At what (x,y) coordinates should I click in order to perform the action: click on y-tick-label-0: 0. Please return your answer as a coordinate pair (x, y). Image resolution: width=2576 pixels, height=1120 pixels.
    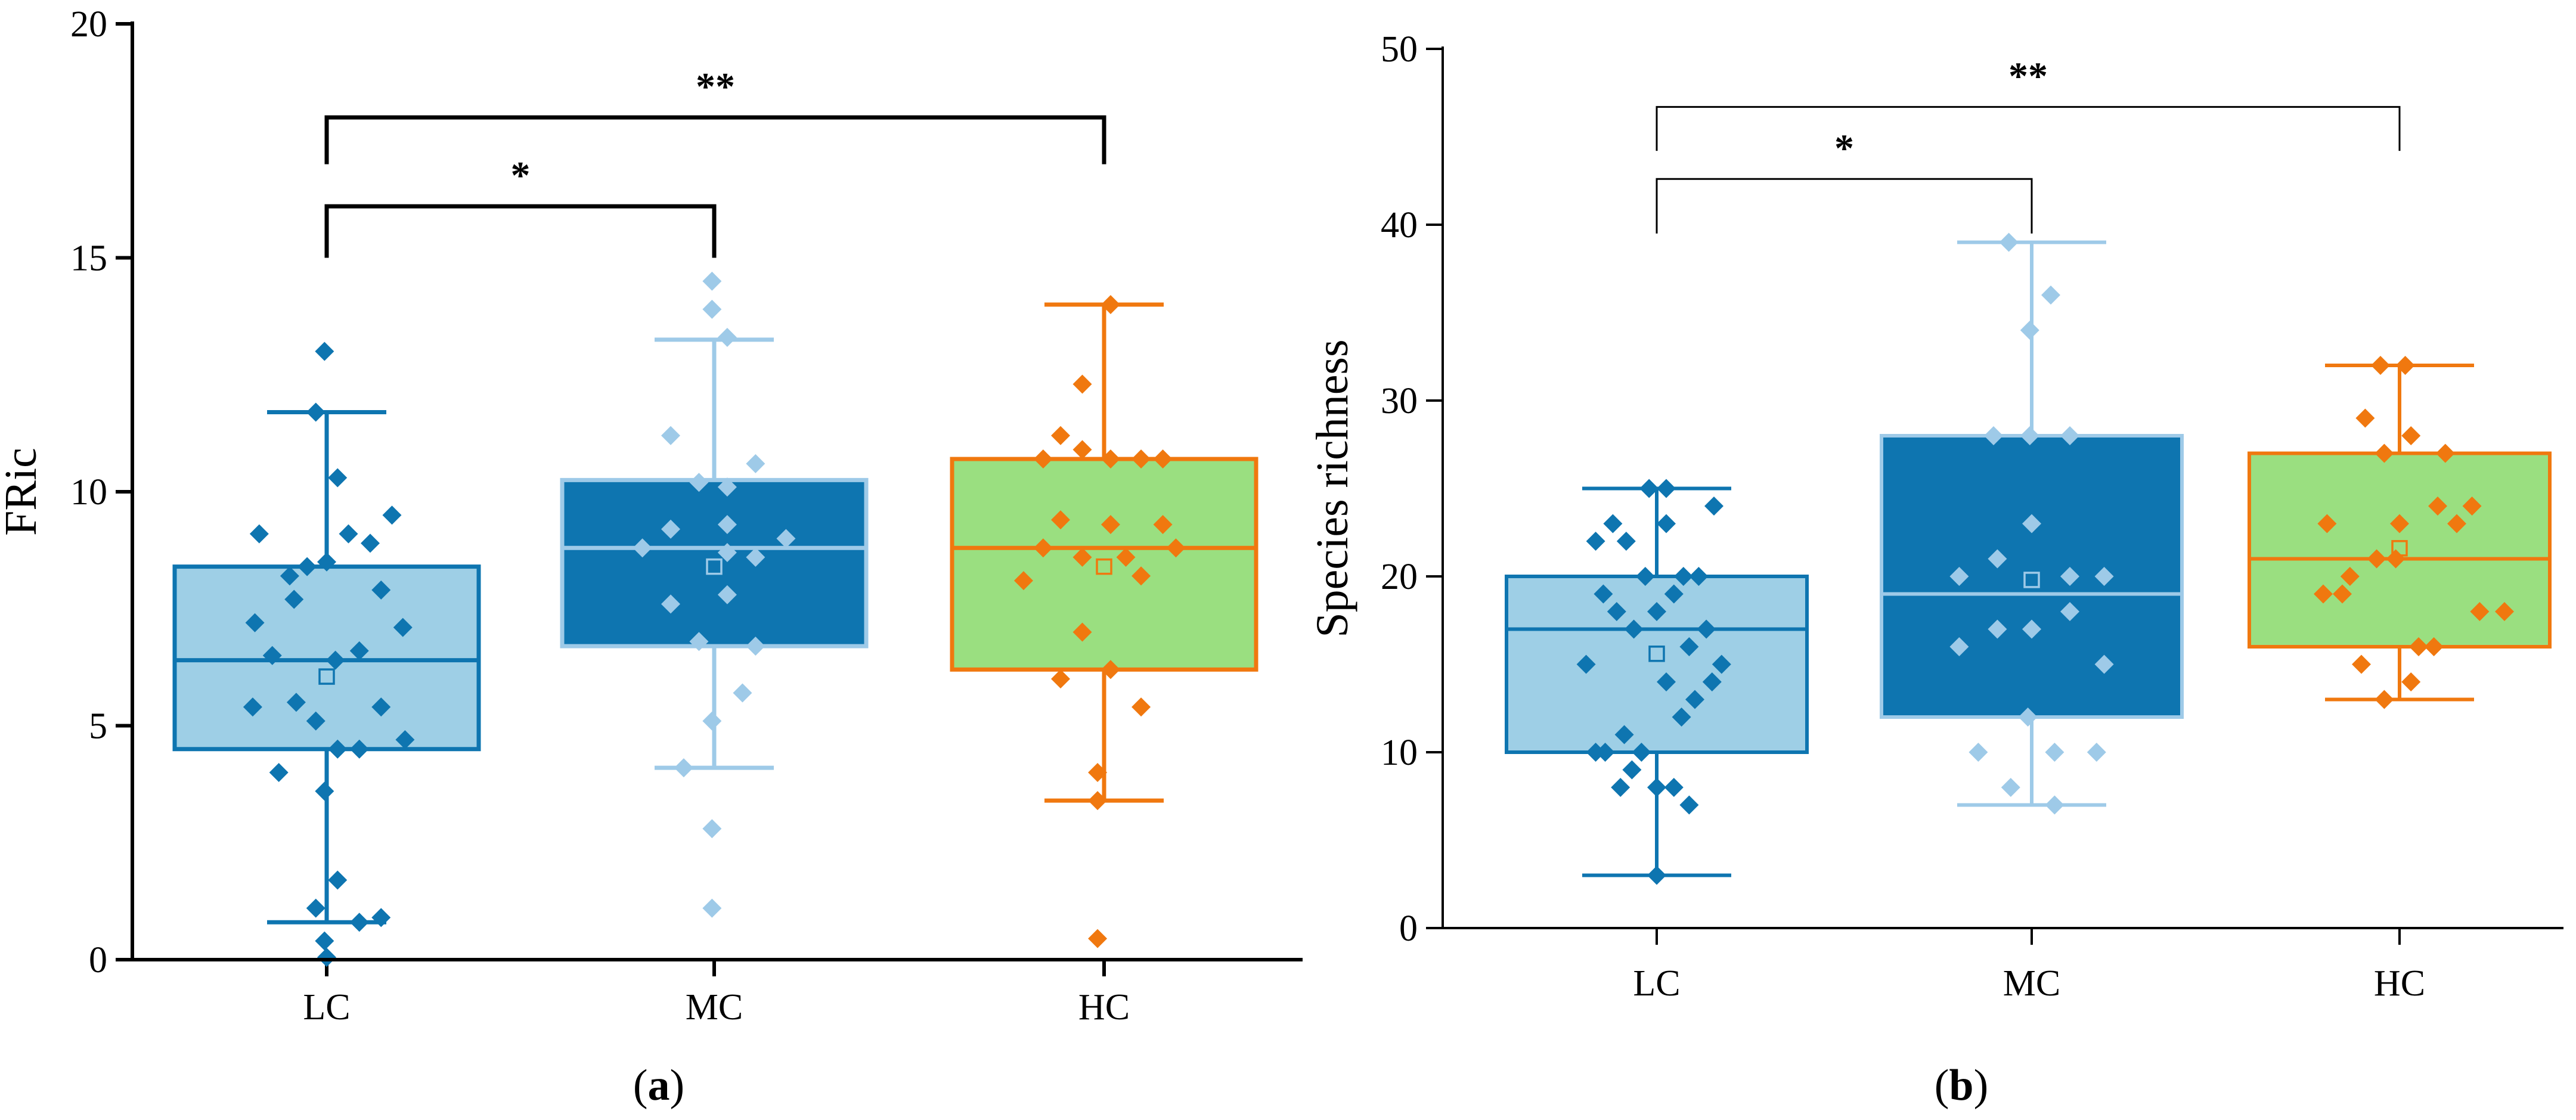
    Looking at the image, I should click on (1408, 928).